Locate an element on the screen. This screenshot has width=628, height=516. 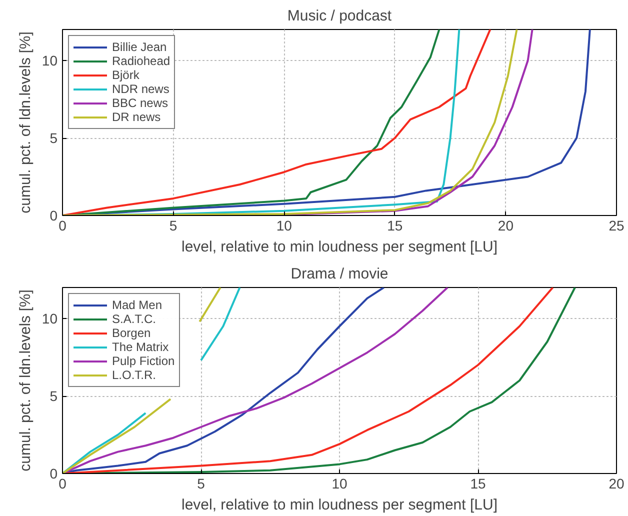
legend-label: L.O.T.R. is located at coordinates (134, 375).